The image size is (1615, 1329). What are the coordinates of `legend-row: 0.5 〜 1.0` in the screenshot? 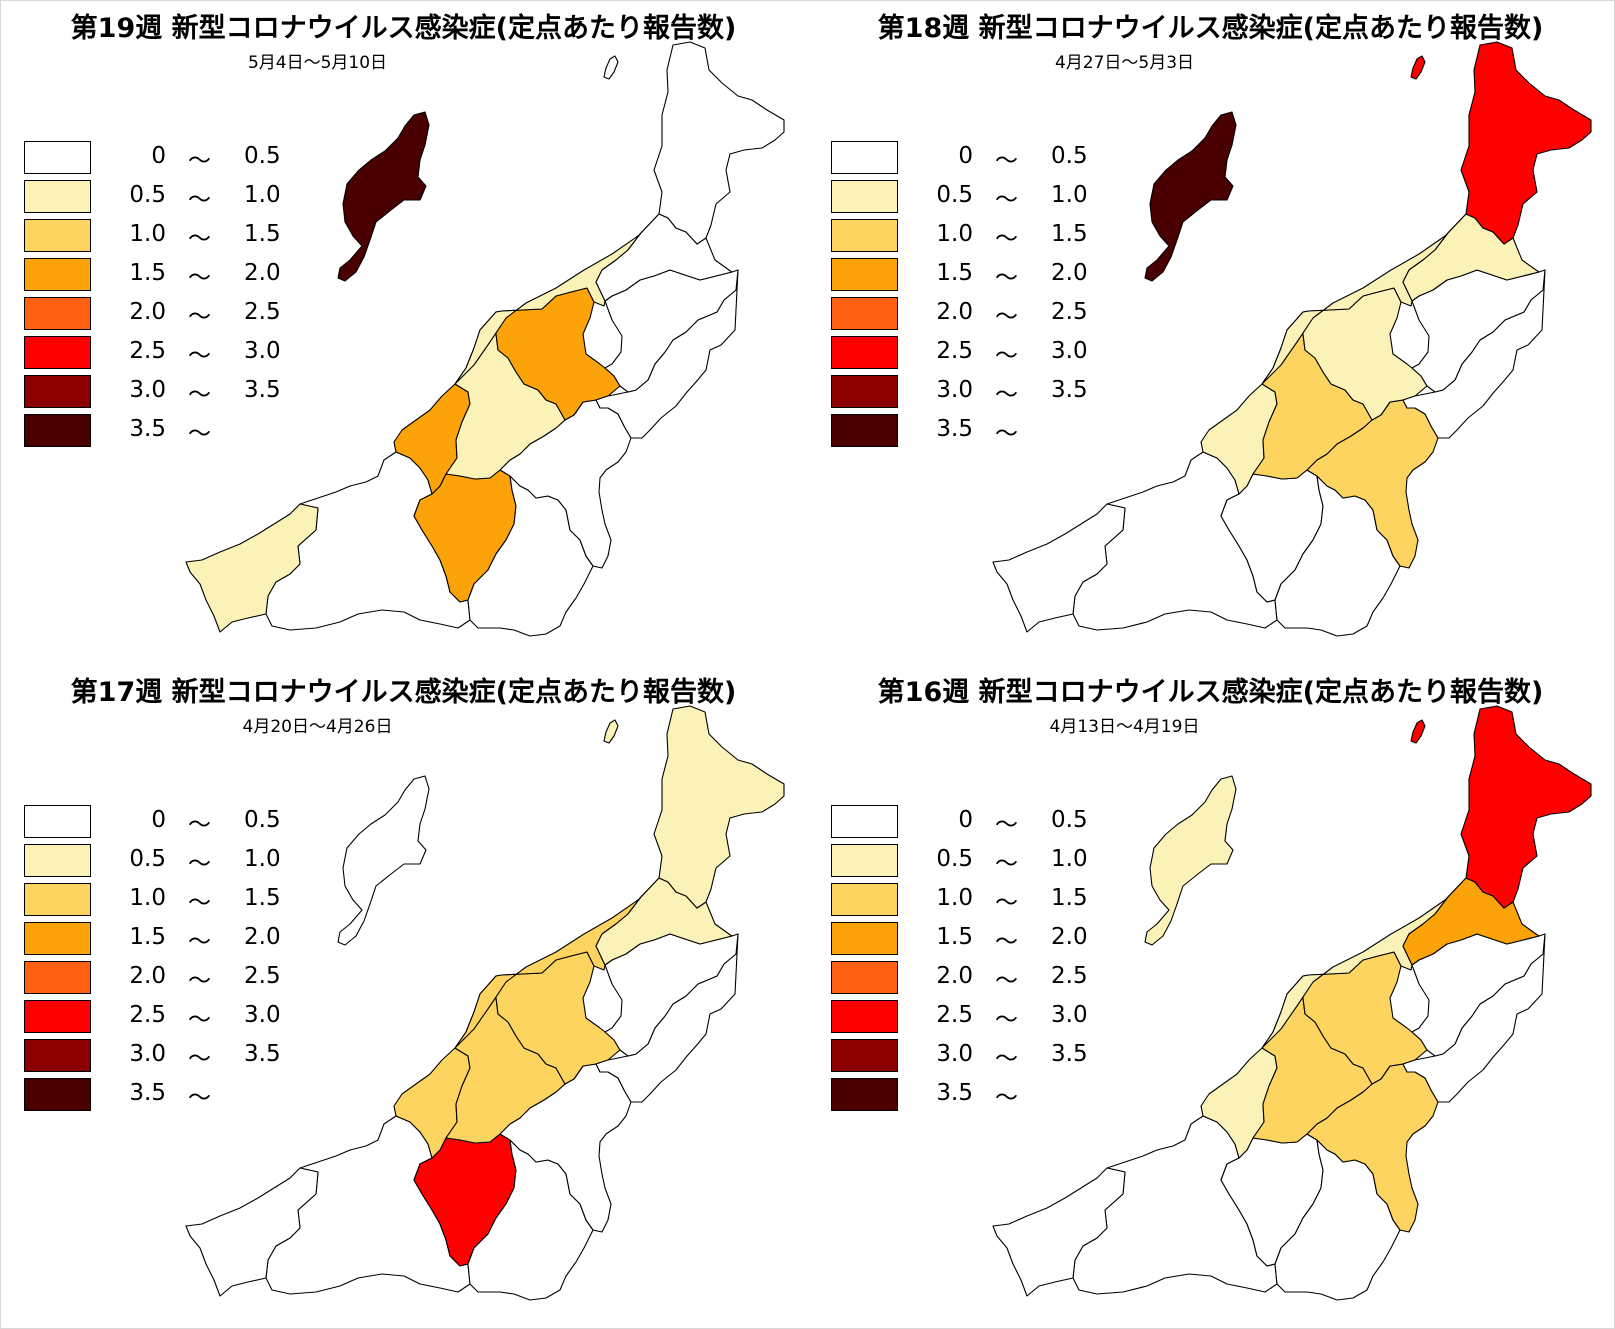 It's located at (164, 199).